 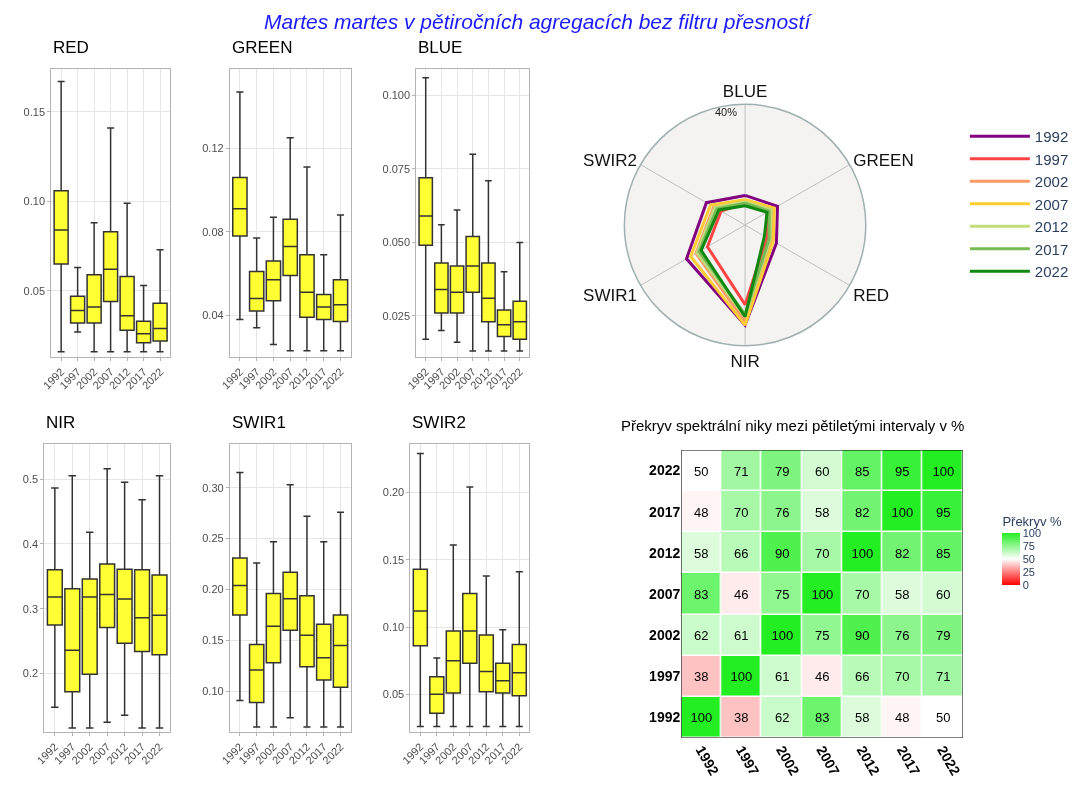 What do you see at coordinates (71, 47) in the screenshot?
I see `chart-title: RED` at bounding box center [71, 47].